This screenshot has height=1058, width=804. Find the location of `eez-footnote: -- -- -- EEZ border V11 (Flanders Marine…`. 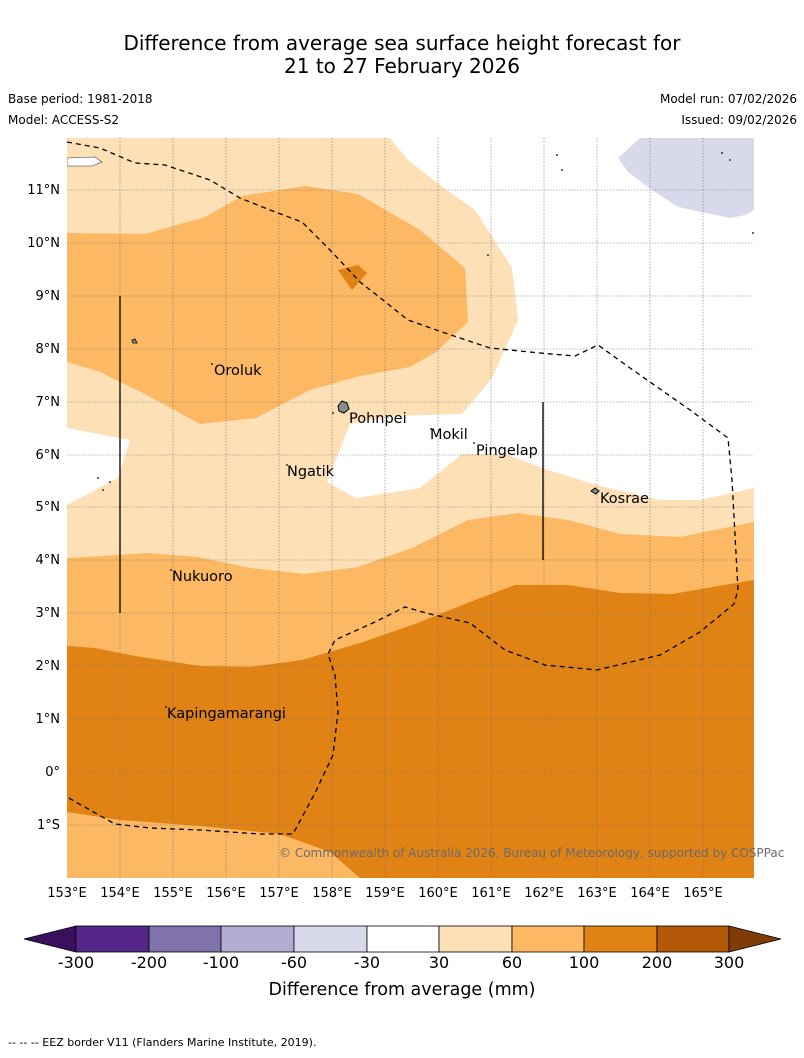

eez-footnote: -- -- -- EEZ border V11 (Flanders Marine… is located at coordinates (162, 1042).